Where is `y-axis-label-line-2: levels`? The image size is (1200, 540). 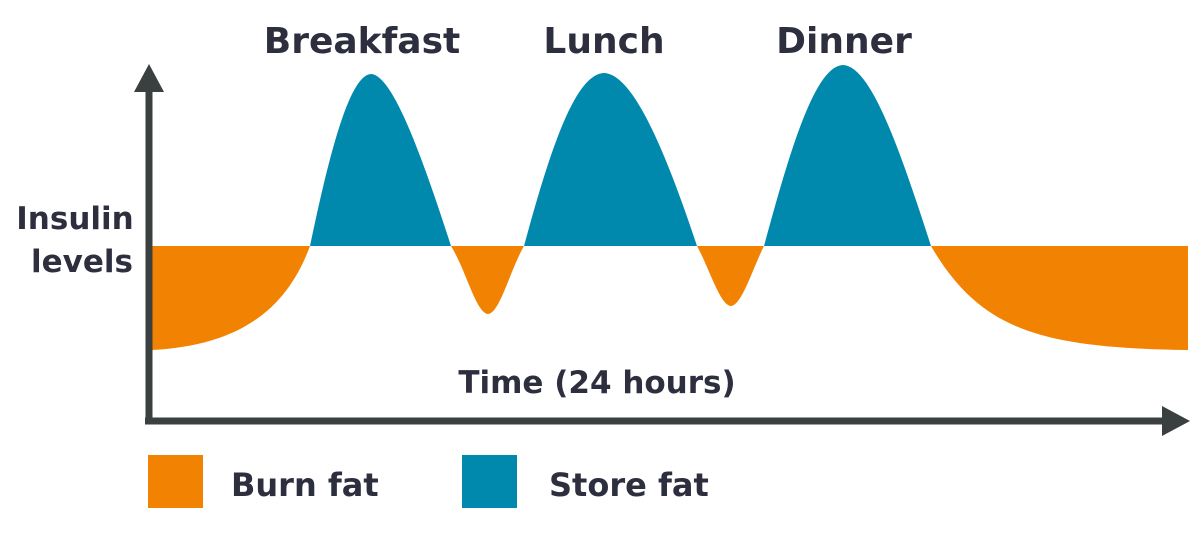 y-axis-label-line-2: levels is located at coordinates (82, 262).